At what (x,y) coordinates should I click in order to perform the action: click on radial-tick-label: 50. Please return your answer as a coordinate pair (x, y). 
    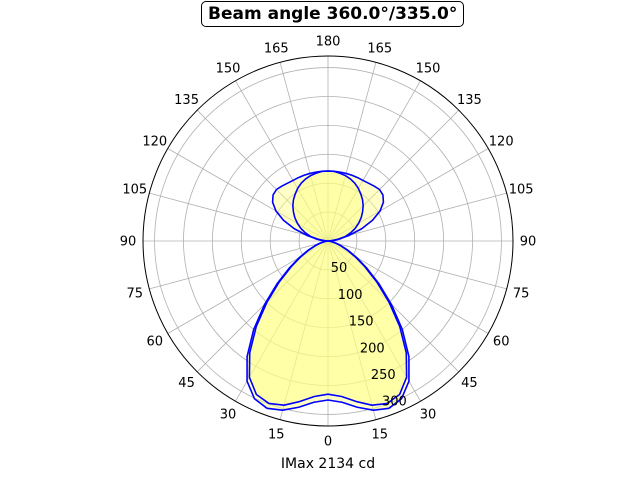
    Looking at the image, I should click on (339, 268).